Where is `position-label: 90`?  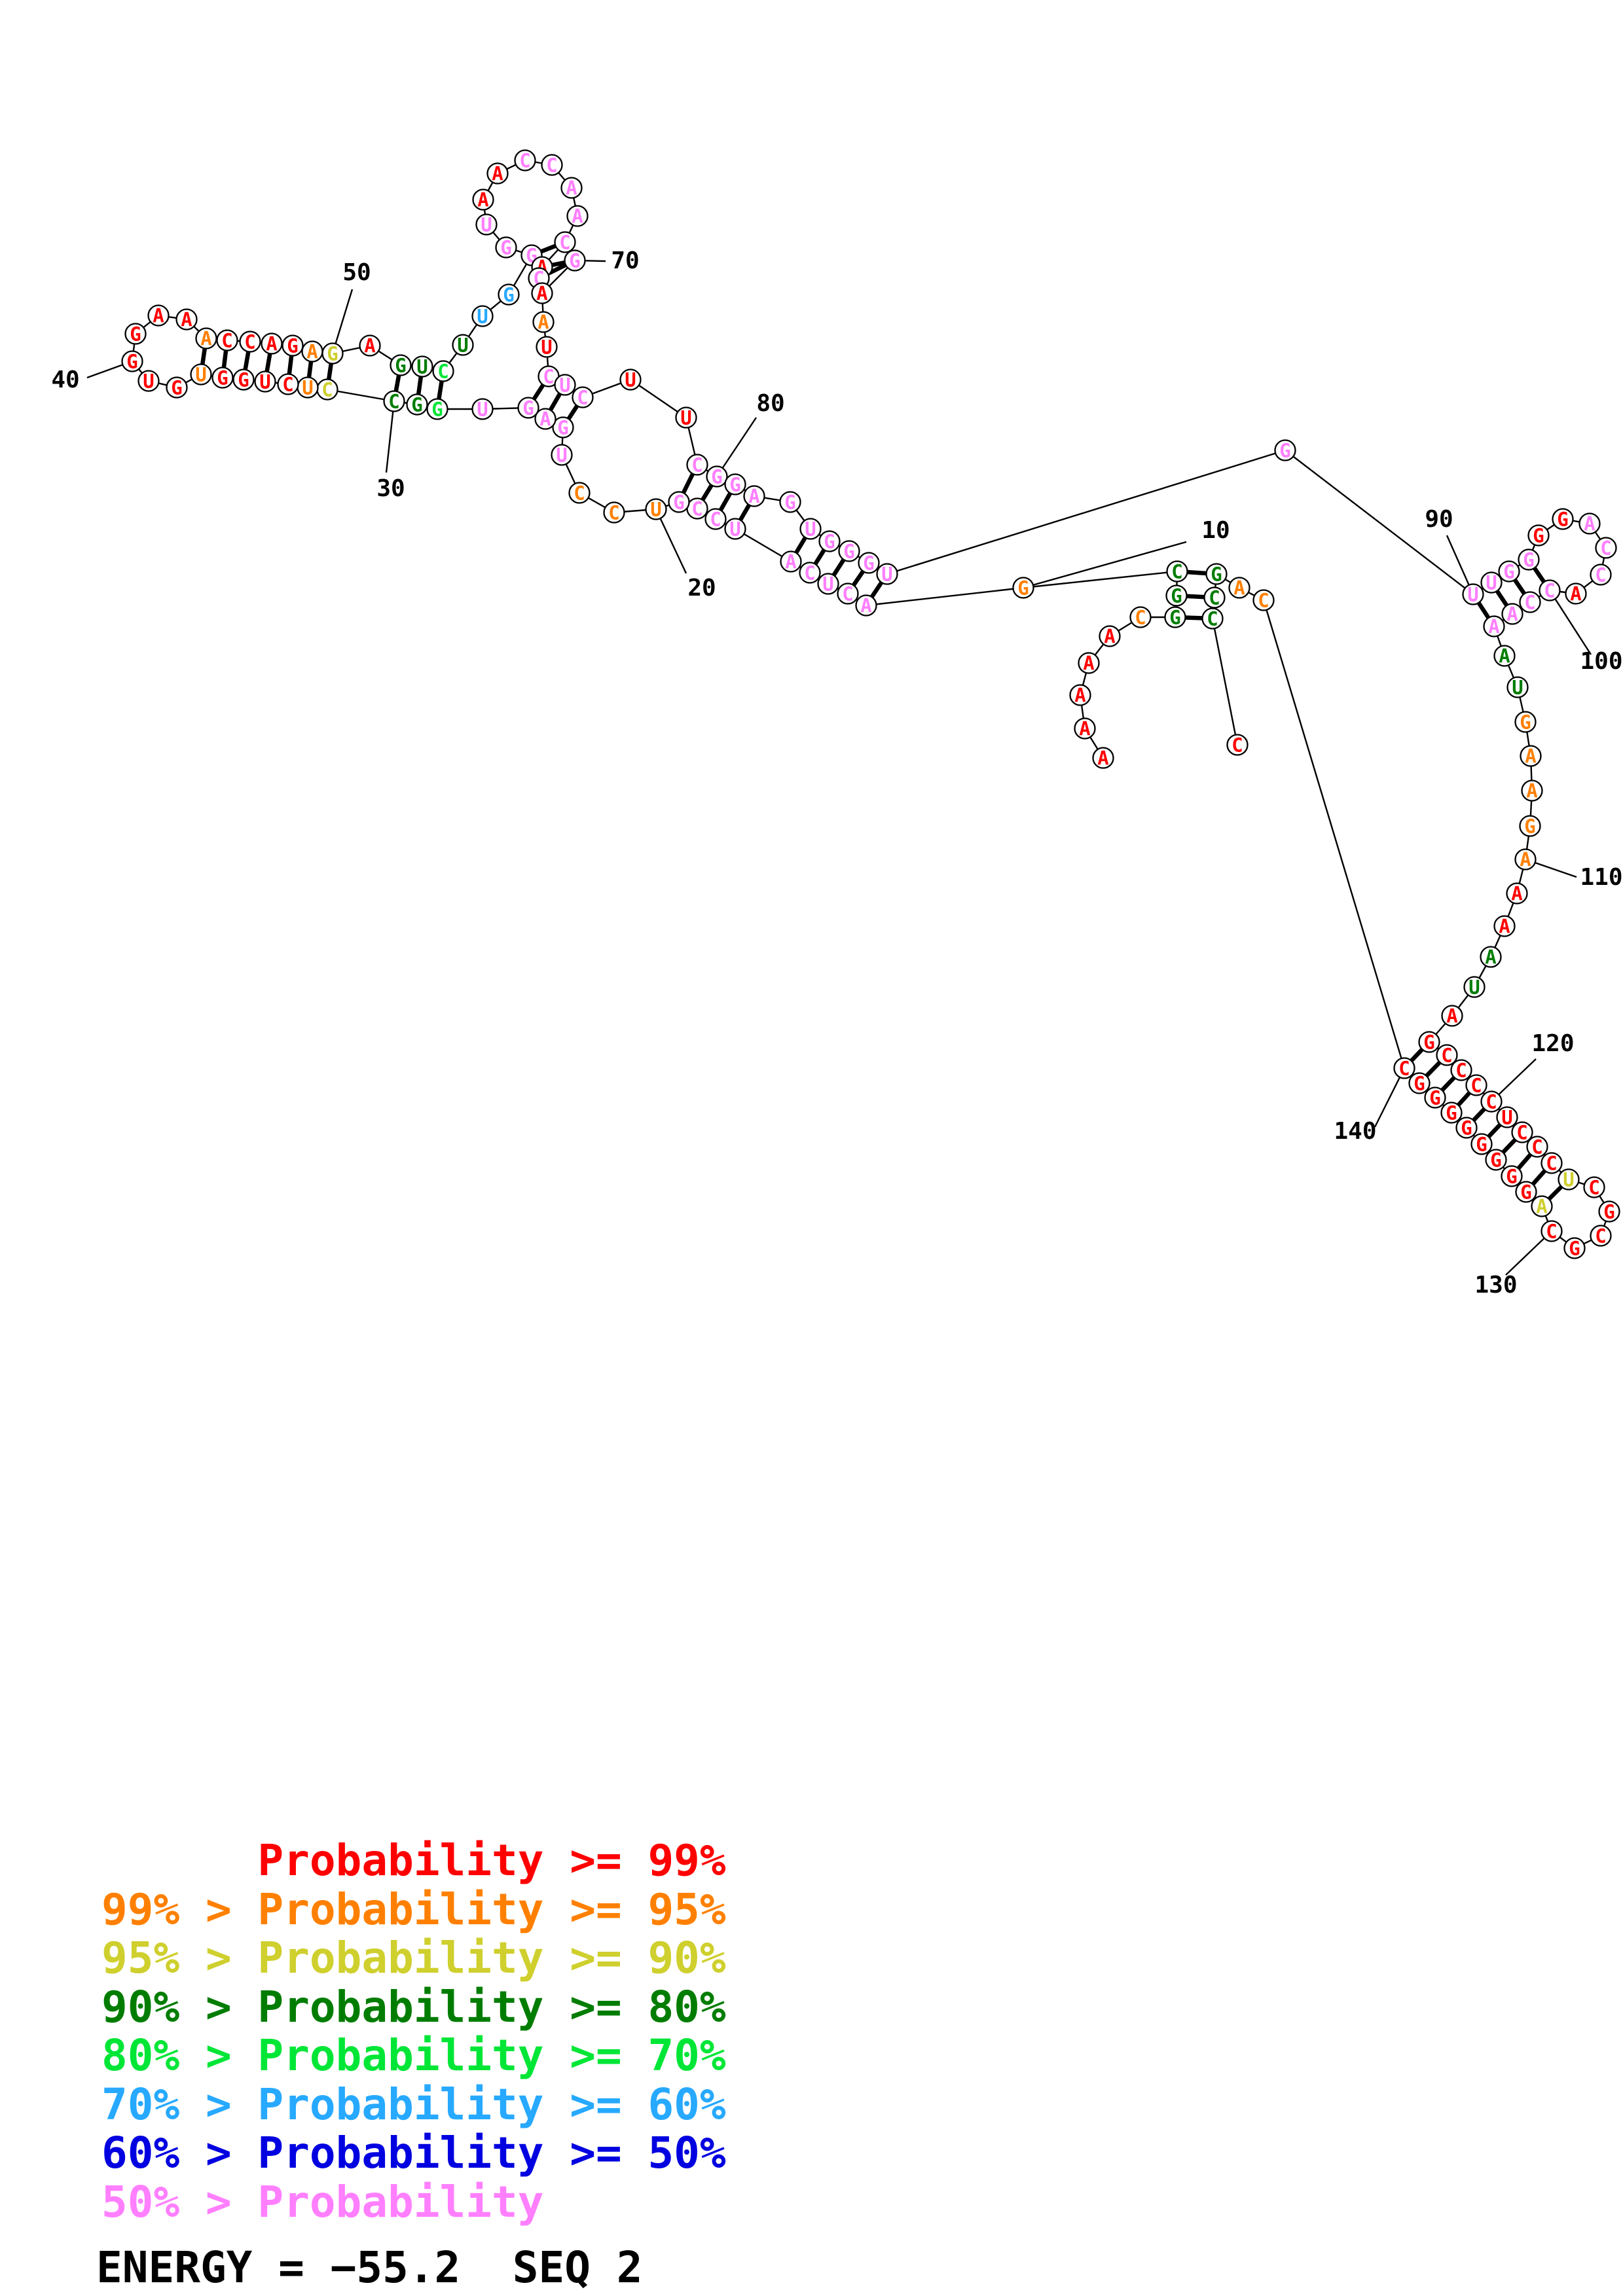 position-label: 90 is located at coordinates (1439, 519).